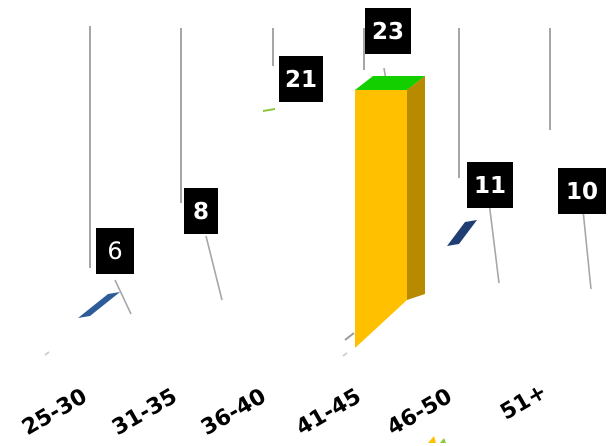 The image size is (609, 446). I want to click on data-label-box-51-plus, so click(582, 191).